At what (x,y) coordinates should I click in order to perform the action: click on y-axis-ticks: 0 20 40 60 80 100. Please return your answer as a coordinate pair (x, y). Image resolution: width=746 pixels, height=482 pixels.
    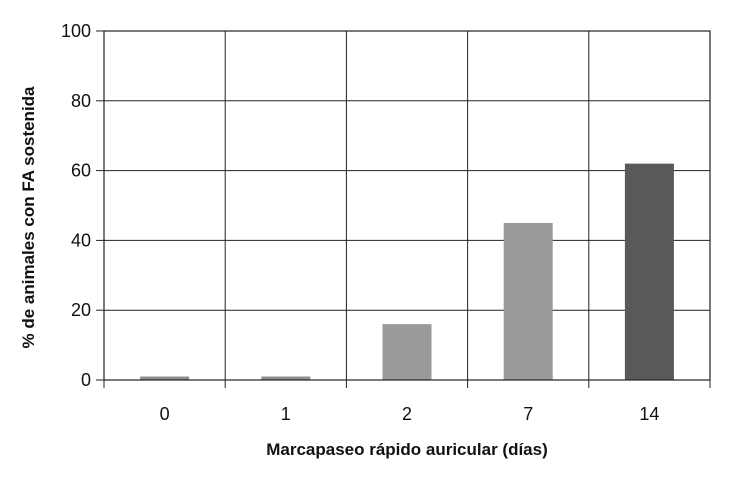
    Looking at the image, I should click on (82, 205).